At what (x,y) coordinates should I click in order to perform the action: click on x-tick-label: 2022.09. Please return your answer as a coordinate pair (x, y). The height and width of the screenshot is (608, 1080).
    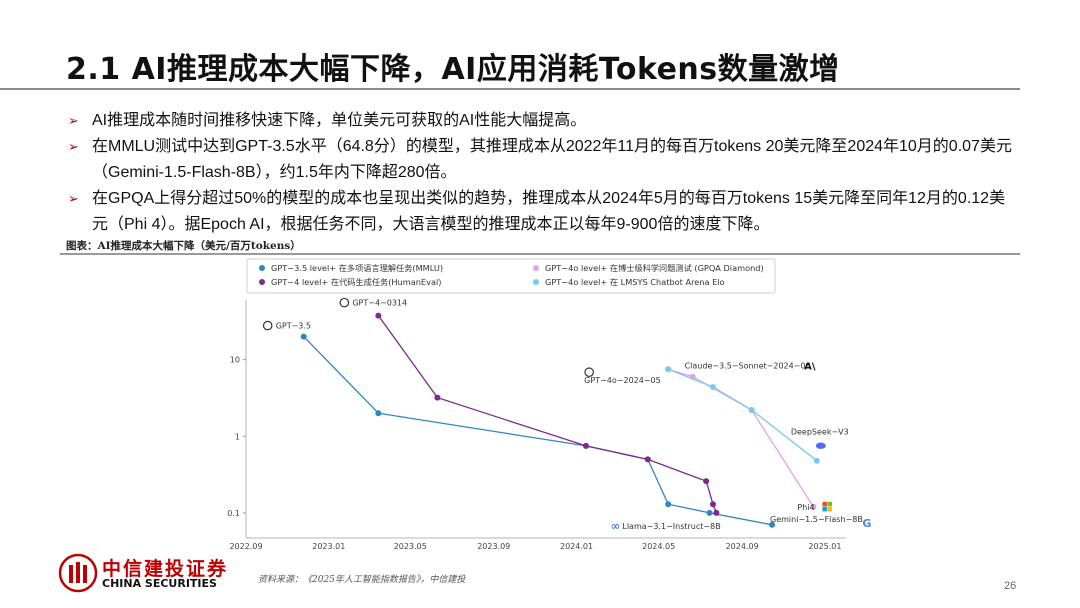
    Looking at the image, I should click on (245, 546).